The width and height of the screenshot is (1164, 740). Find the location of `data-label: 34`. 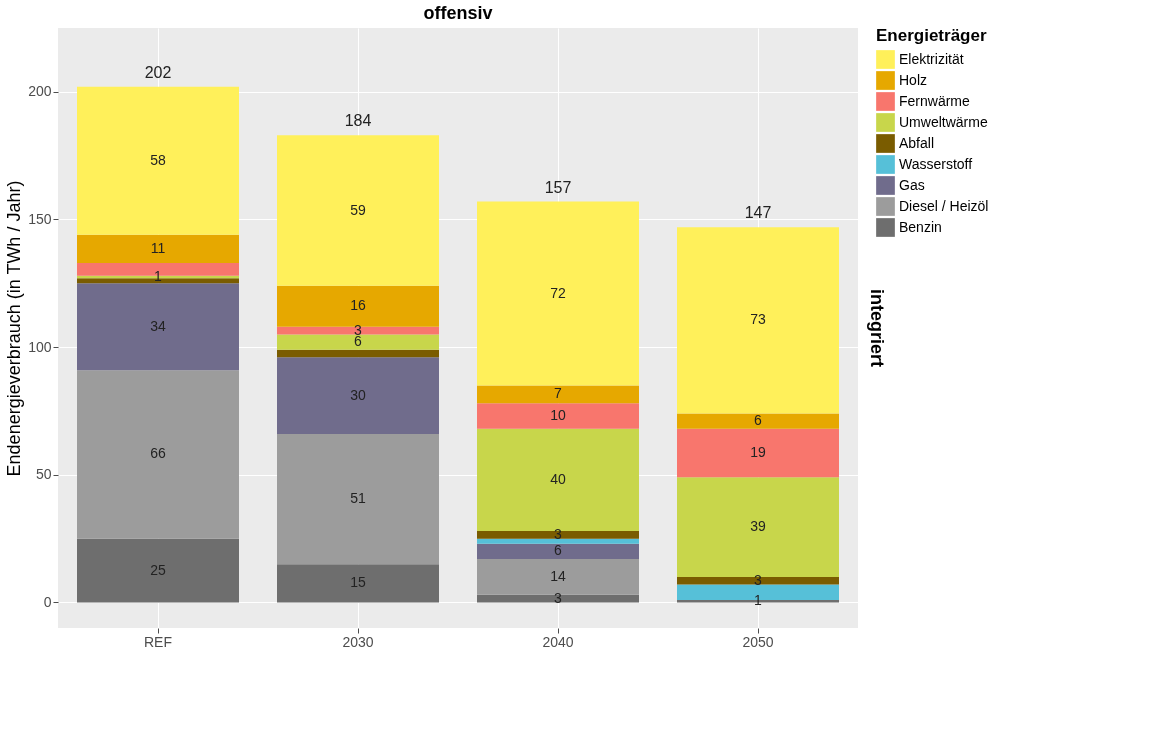

data-label: 34 is located at coordinates (158, 325).